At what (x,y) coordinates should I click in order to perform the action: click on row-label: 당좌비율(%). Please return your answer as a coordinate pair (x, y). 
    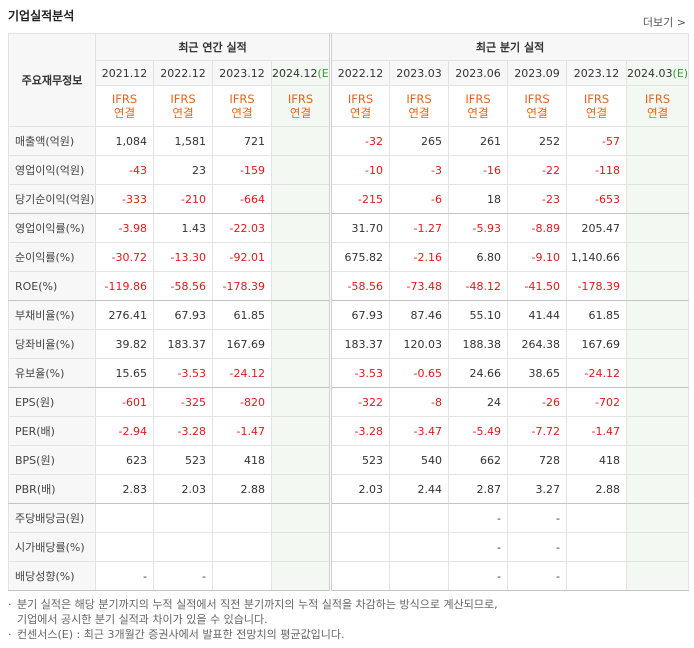
    Looking at the image, I should click on (52, 344).